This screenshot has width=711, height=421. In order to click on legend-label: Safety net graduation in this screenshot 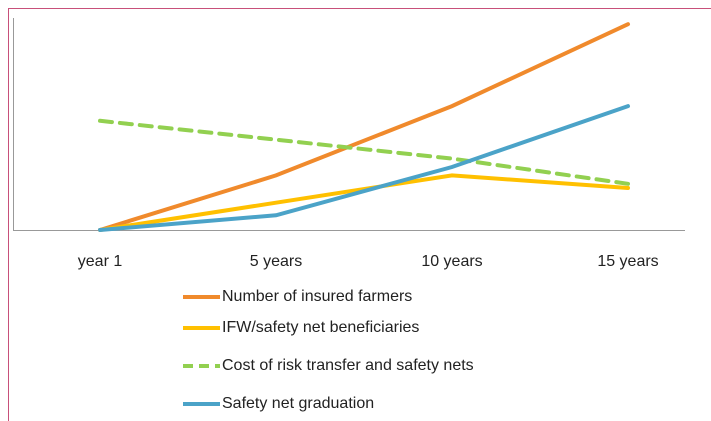, I will do `click(298, 403)`.